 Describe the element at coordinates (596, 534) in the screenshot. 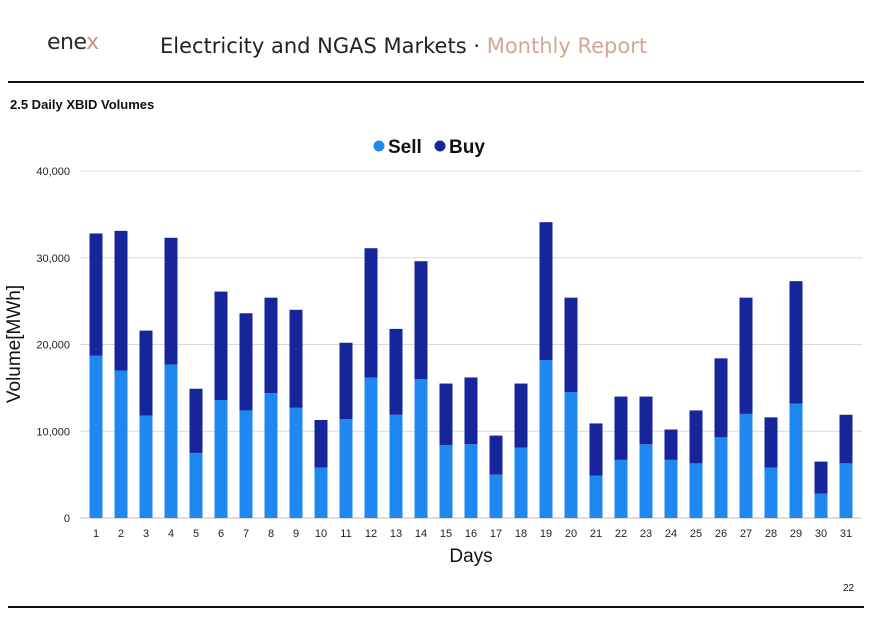

I see `x-tick-label: 21` at that location.